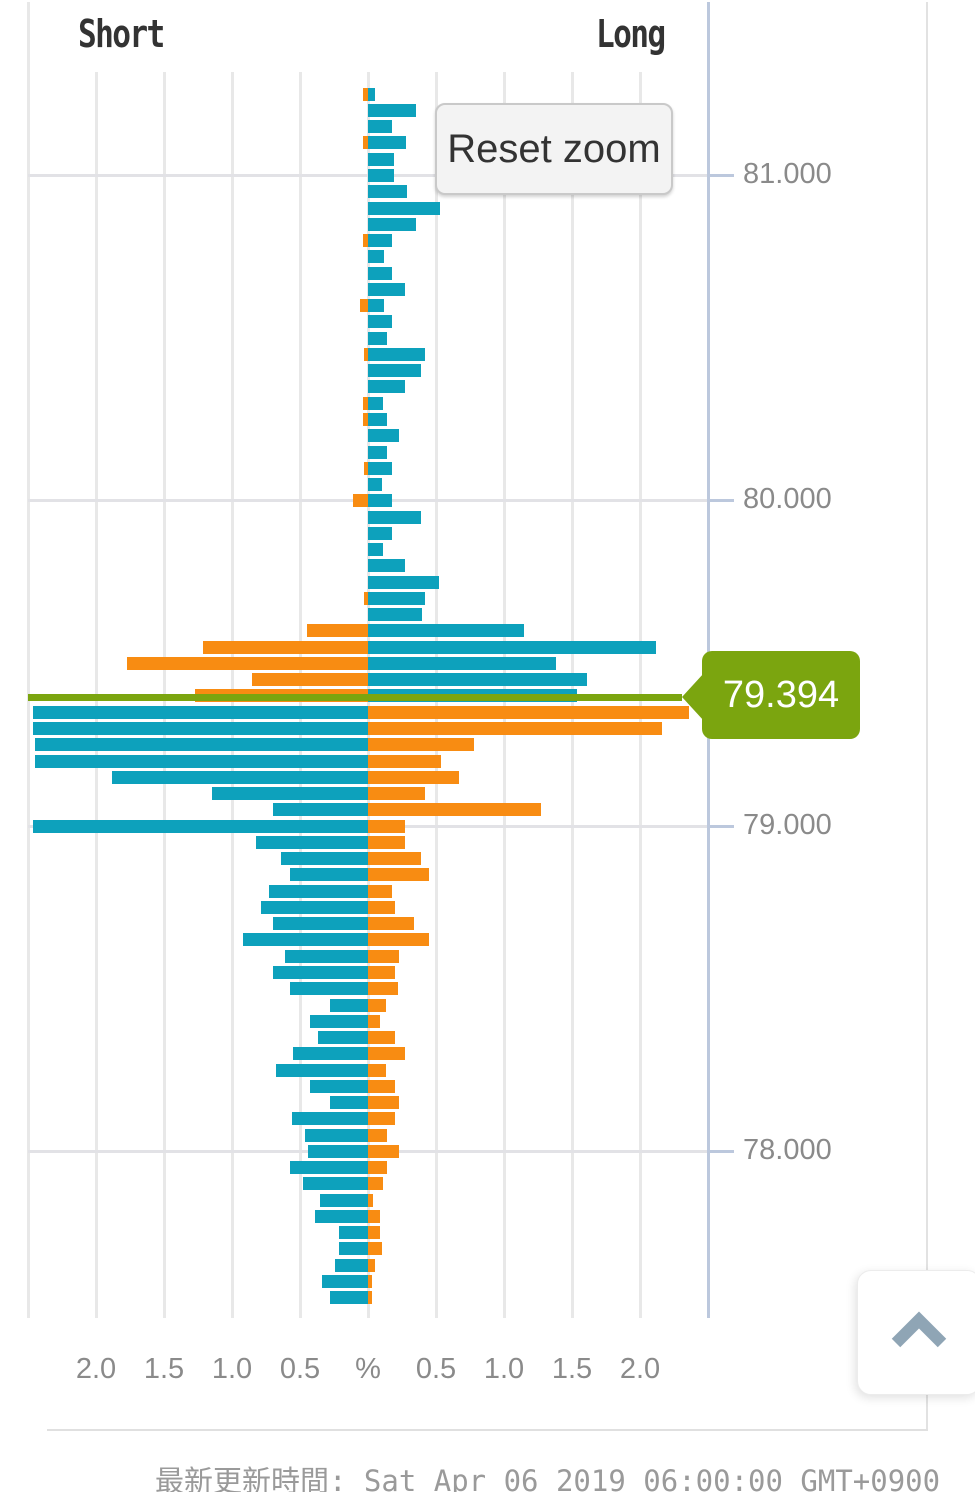 Image resolution: width=975 pixels, height=1492 pixels. Describe the element at coordinates (916, 1332) in the screenshot. I see `scroll-to-top-button` at that location.